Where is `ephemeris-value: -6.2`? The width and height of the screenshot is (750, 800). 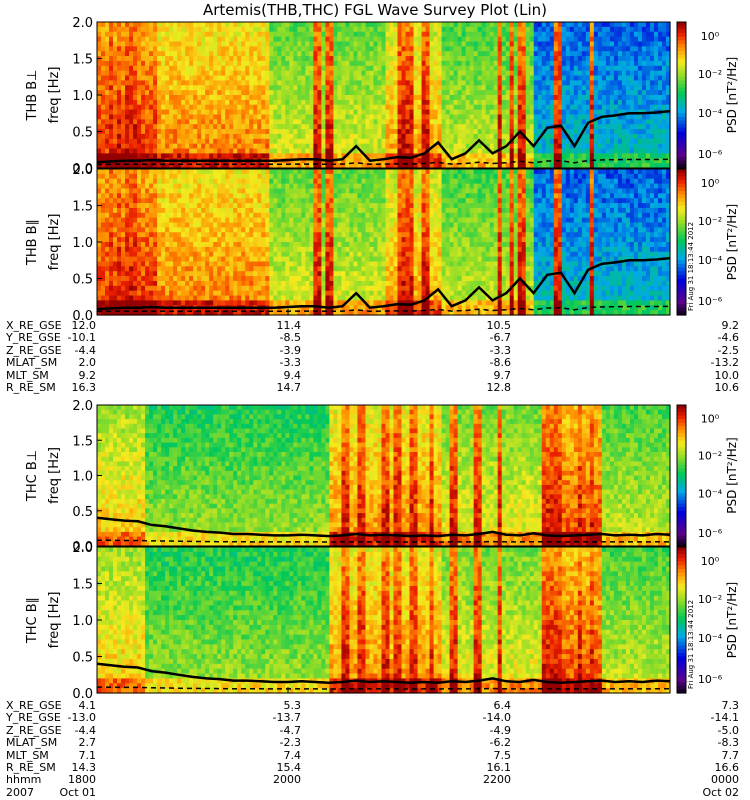
ephemeris-value: -6.2 is located at coordinates (500, 743).